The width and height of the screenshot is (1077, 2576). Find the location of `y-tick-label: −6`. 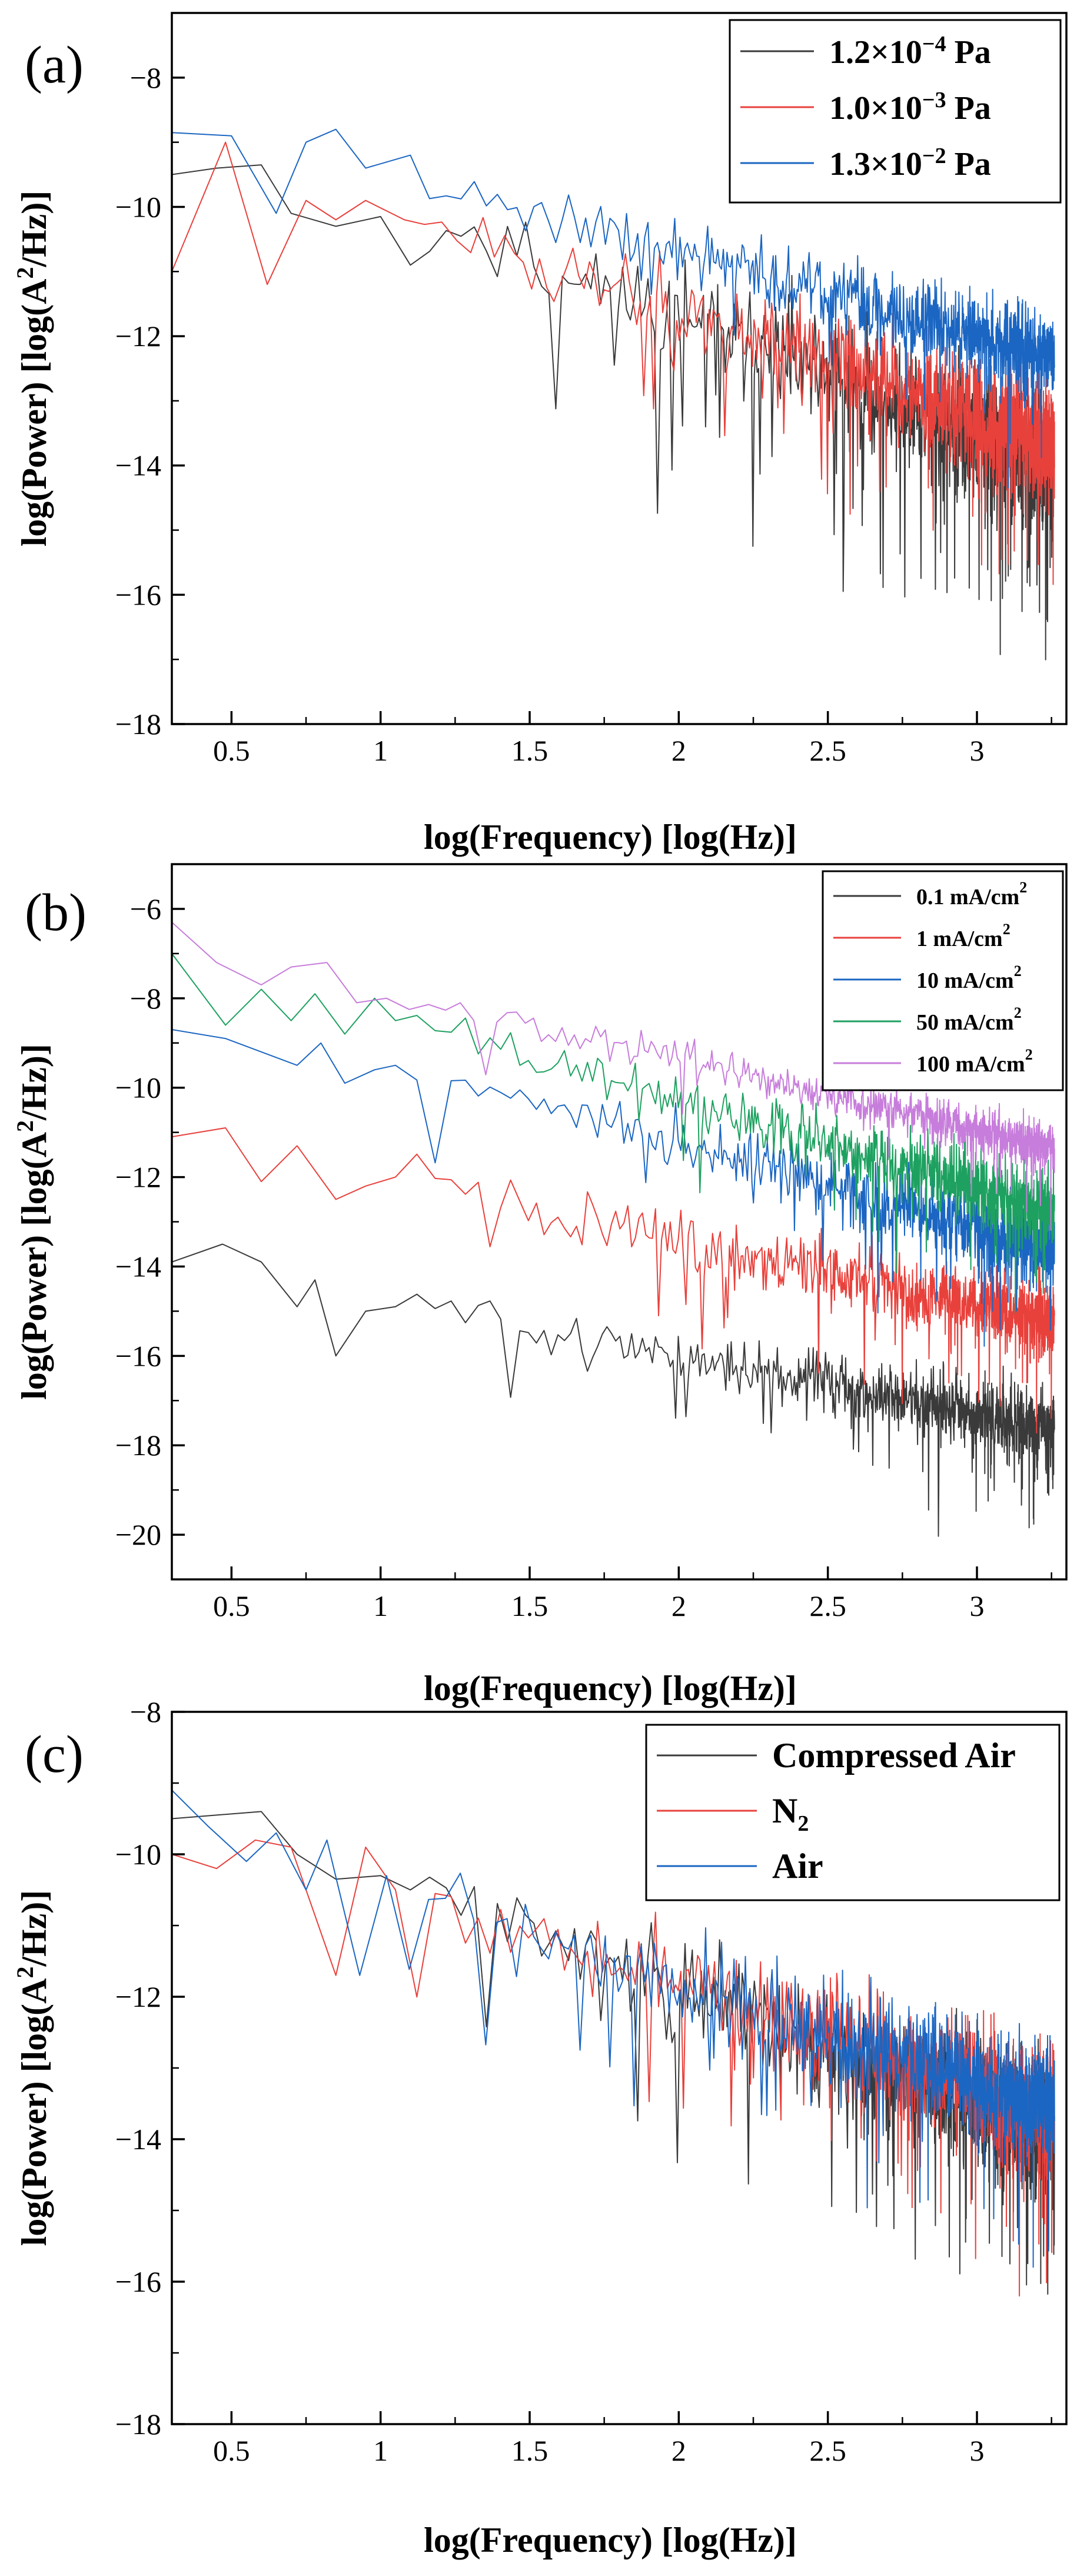

y-tick-label: −6 is located at coordinates (146, 908).